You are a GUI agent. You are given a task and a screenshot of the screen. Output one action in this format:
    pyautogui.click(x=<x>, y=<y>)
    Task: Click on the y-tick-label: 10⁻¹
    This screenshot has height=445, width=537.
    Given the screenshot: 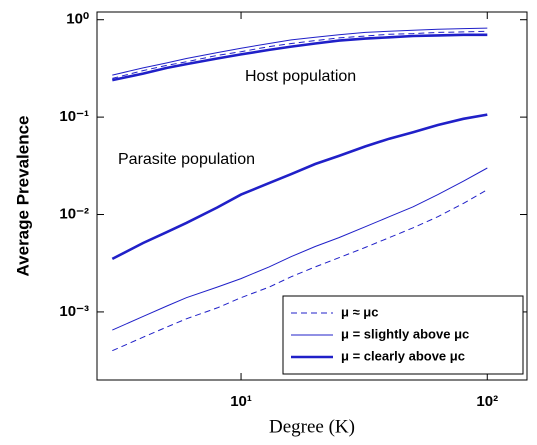 What is the action you would take?
    pyautogui.click(x=74, y=116)
    